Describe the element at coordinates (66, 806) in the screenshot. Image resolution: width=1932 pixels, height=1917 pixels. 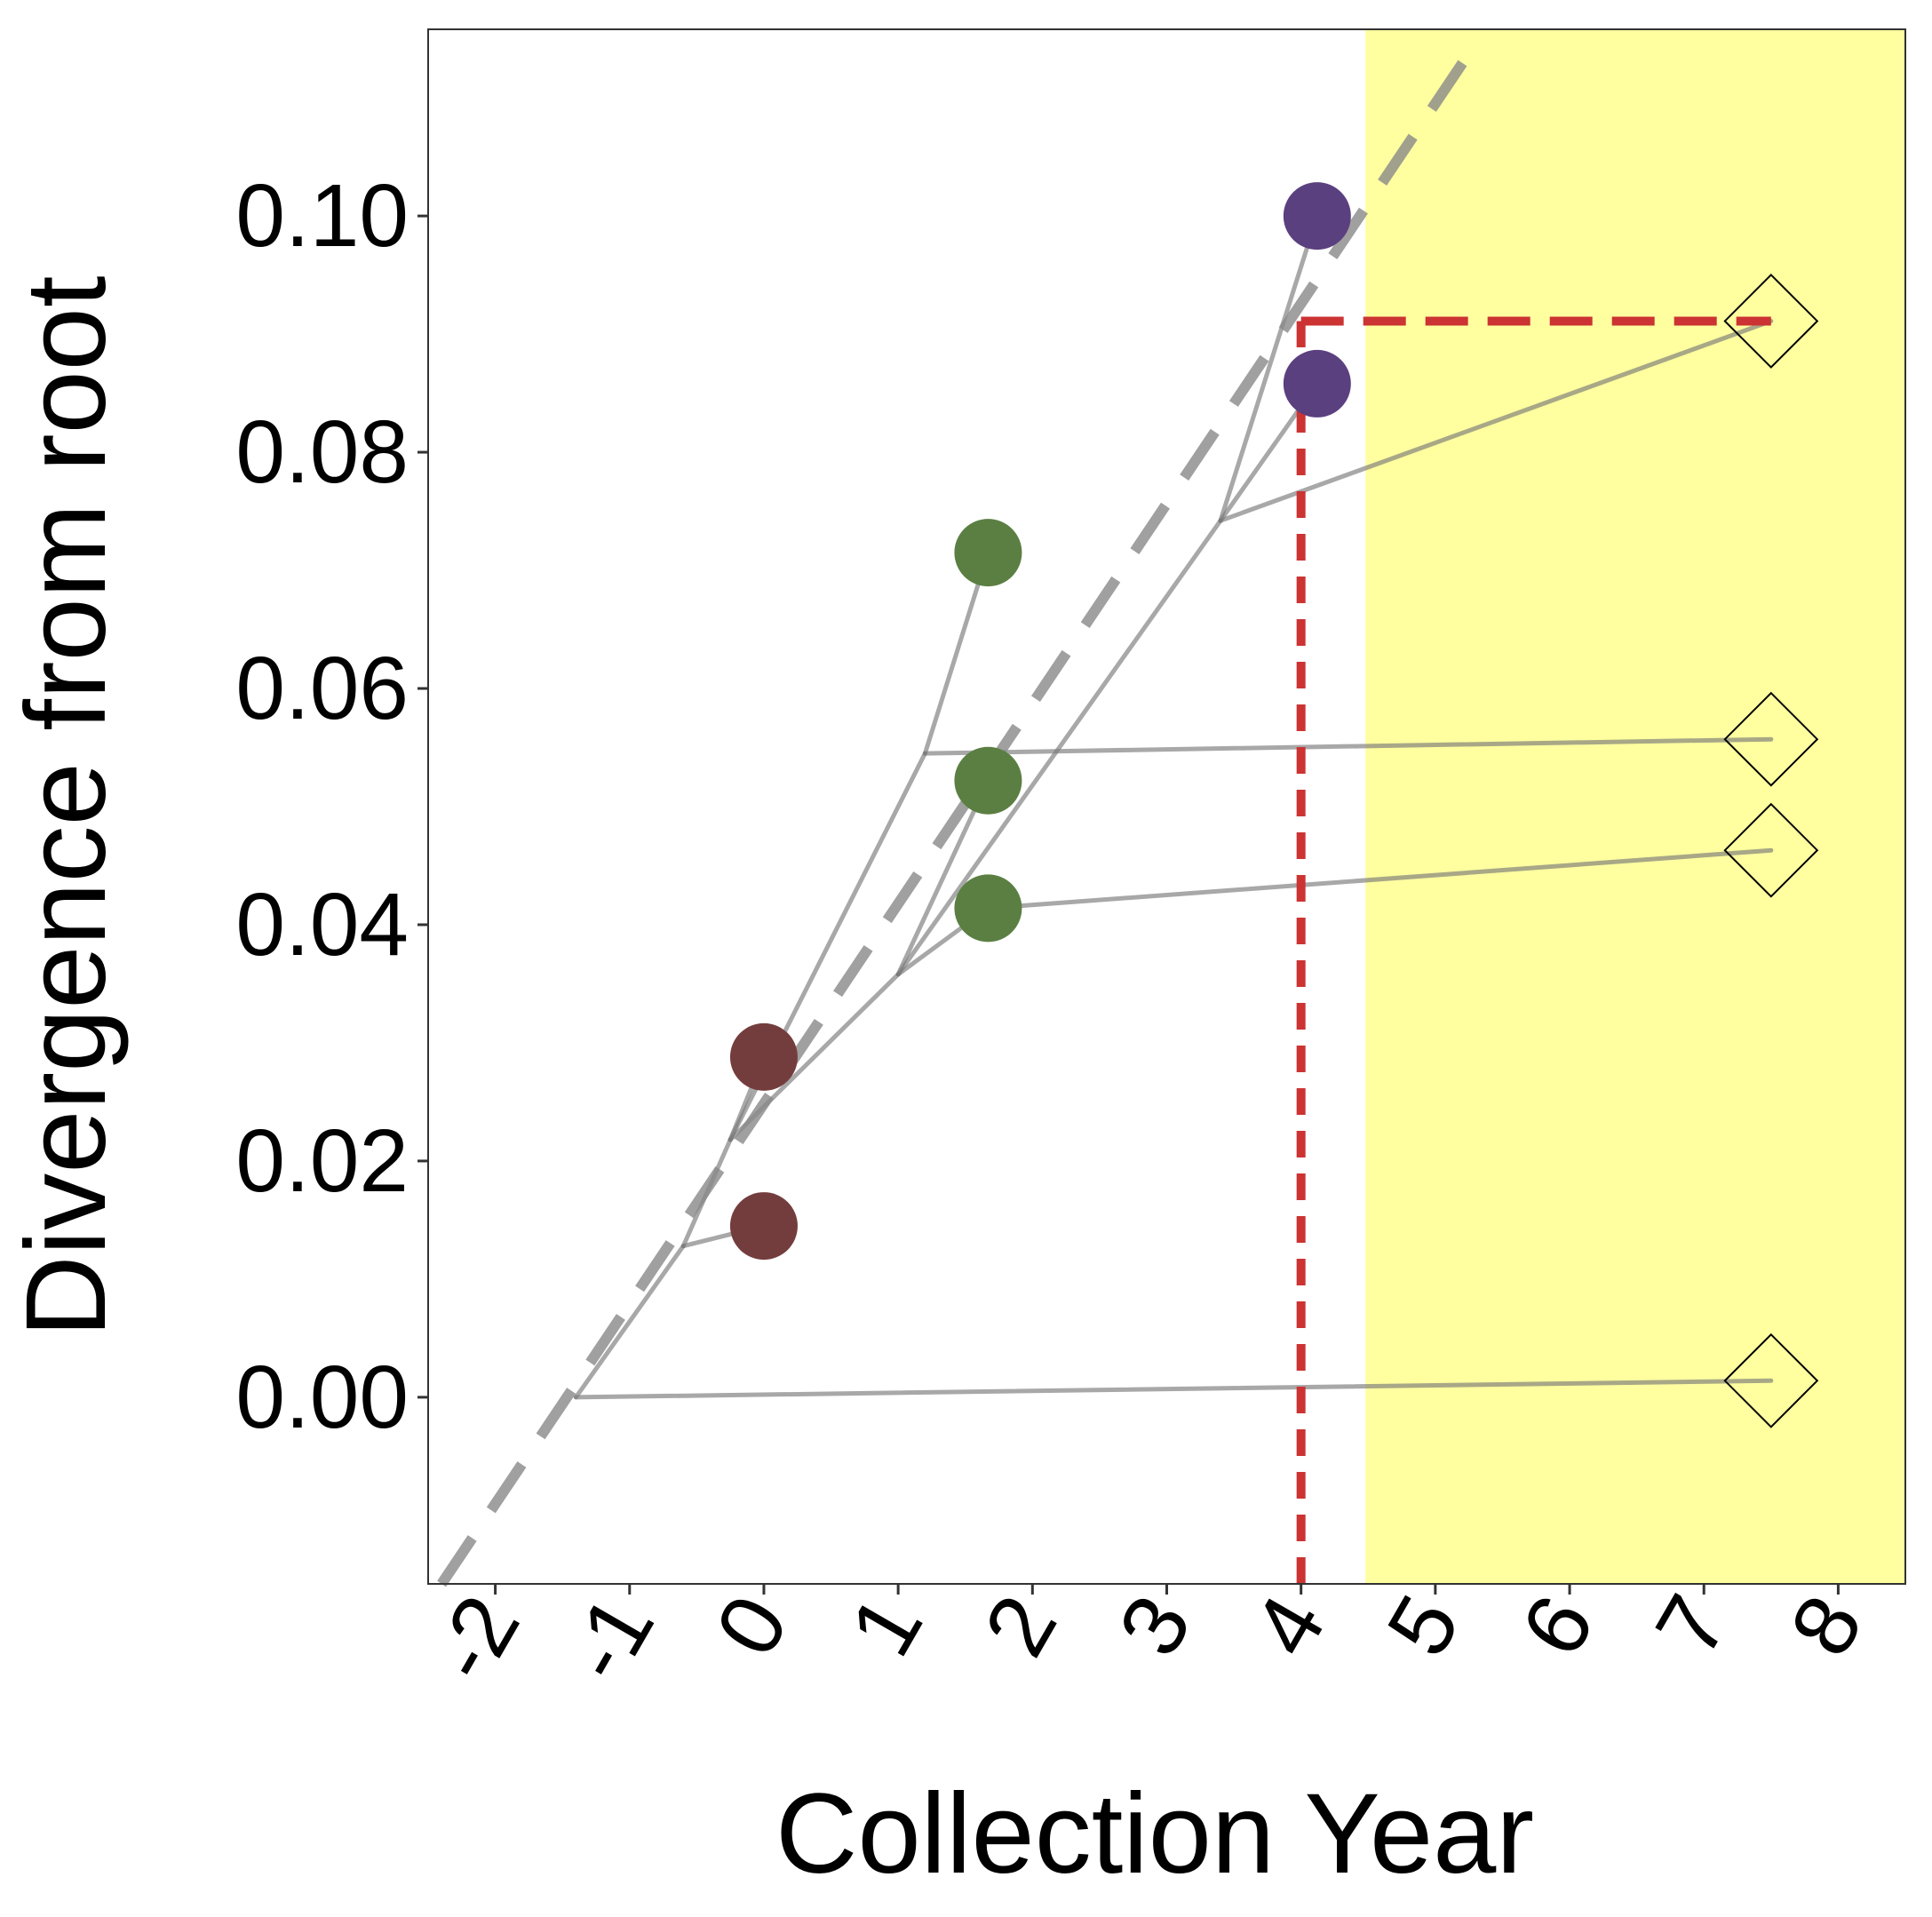
I see `y-axis-title: Divergence from root` at that location.